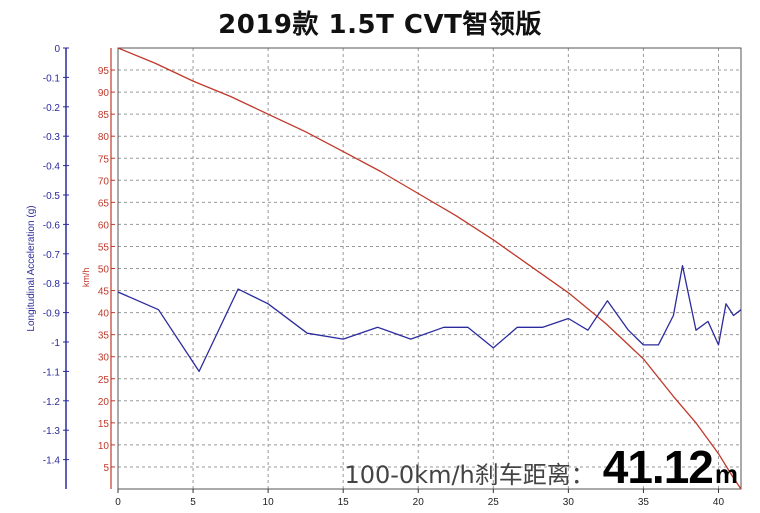 Image resolution: width=760 pixels, height=513 pixels. What do you see at coordinates (494, 502) in the screenshot?
I see `x-tick-label: 25` at bounding box center [494, 502].